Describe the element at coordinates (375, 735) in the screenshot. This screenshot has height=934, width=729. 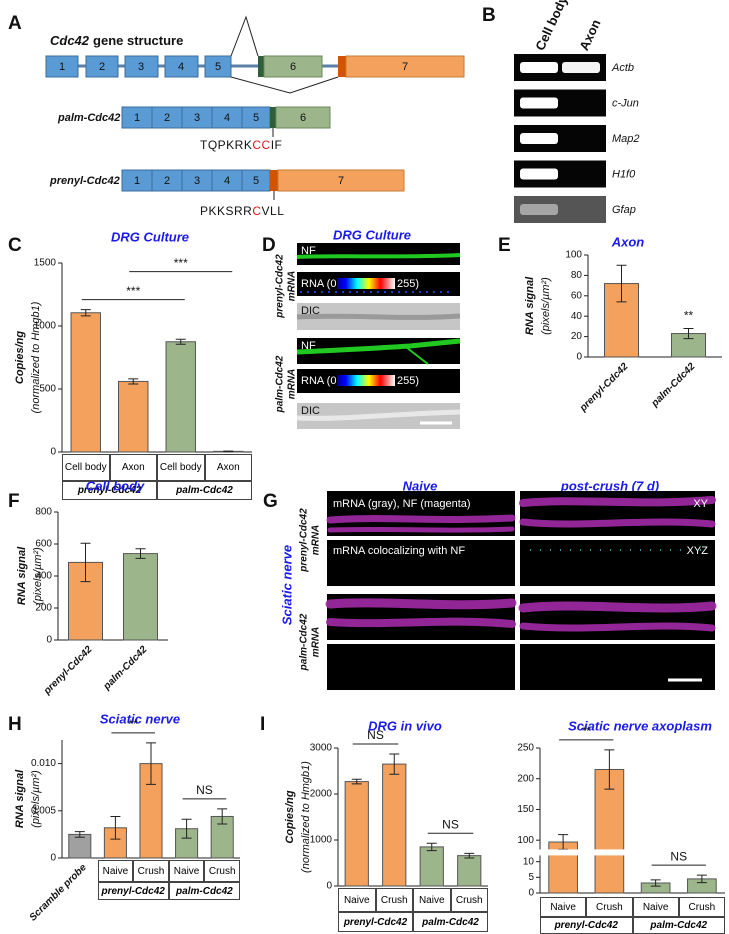
I see `significance-label: NS` at that location.